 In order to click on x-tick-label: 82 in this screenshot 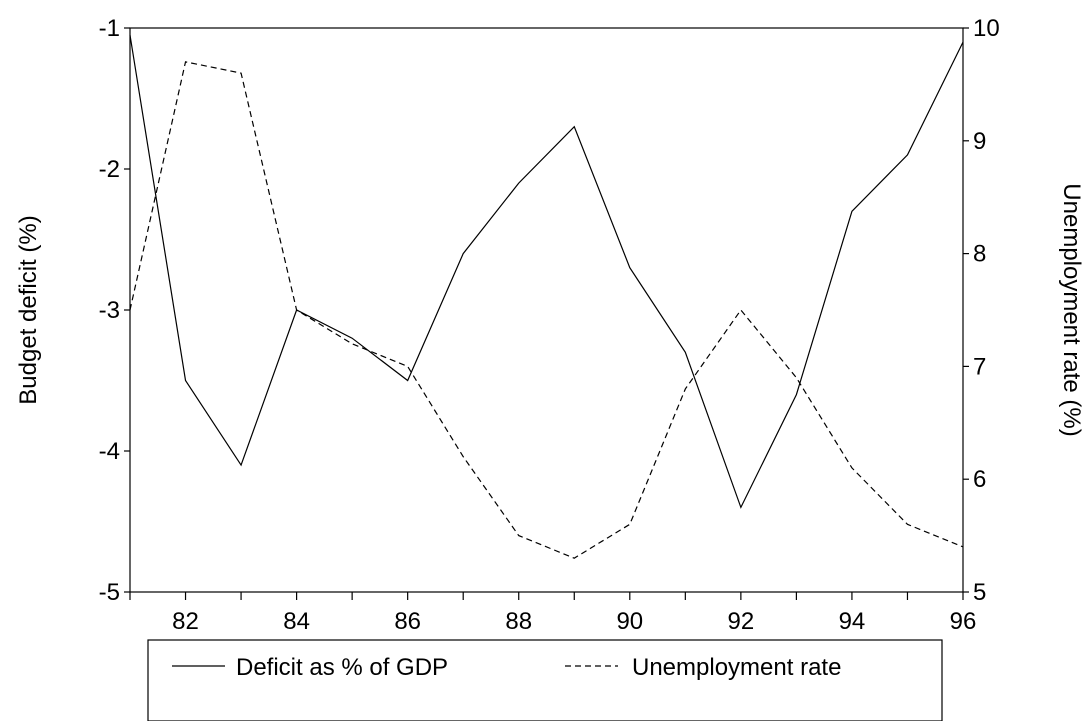, I will do `click(185, 621)`.